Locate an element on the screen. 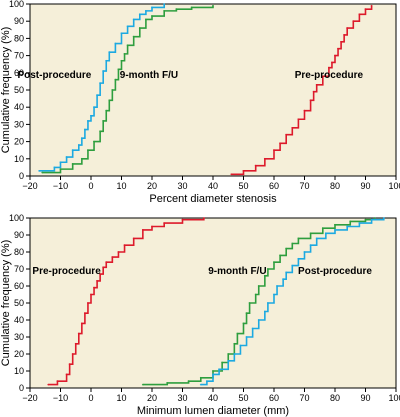 This screenshot has height=417, width=400. x-axis-label: Minimum lumen diameter (mm) is located at coordinates (213, 411).